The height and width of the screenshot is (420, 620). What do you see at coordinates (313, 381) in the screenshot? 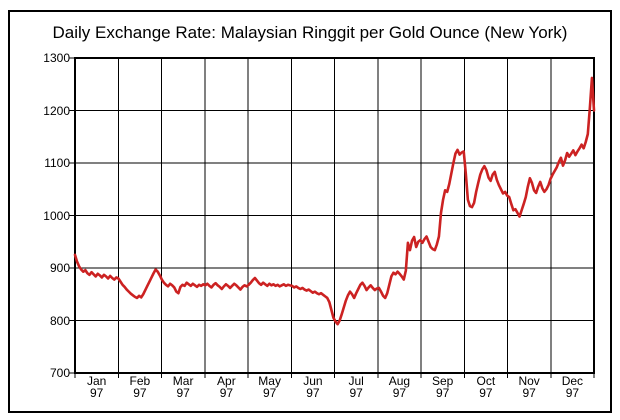
I see `month-label: Jun` at bounding box center [313, 381].